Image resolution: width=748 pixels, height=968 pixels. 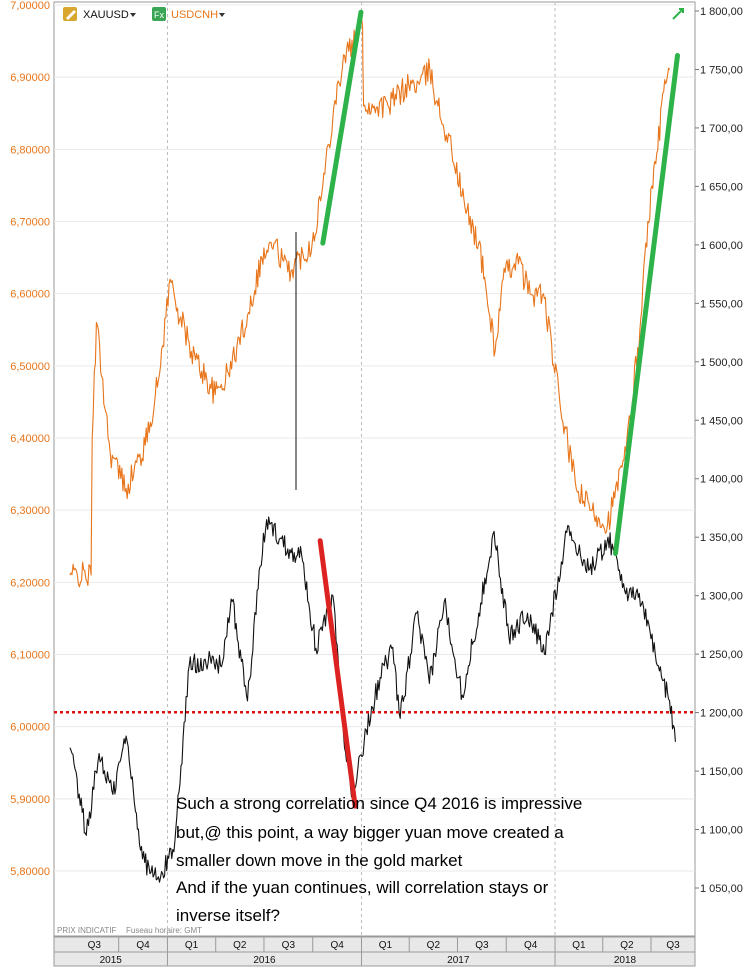 What do you see at coordinates (194, 15) in the screenshot?
I see `legend-usdcnh: USDCNH` at bounding box center [194, 15].